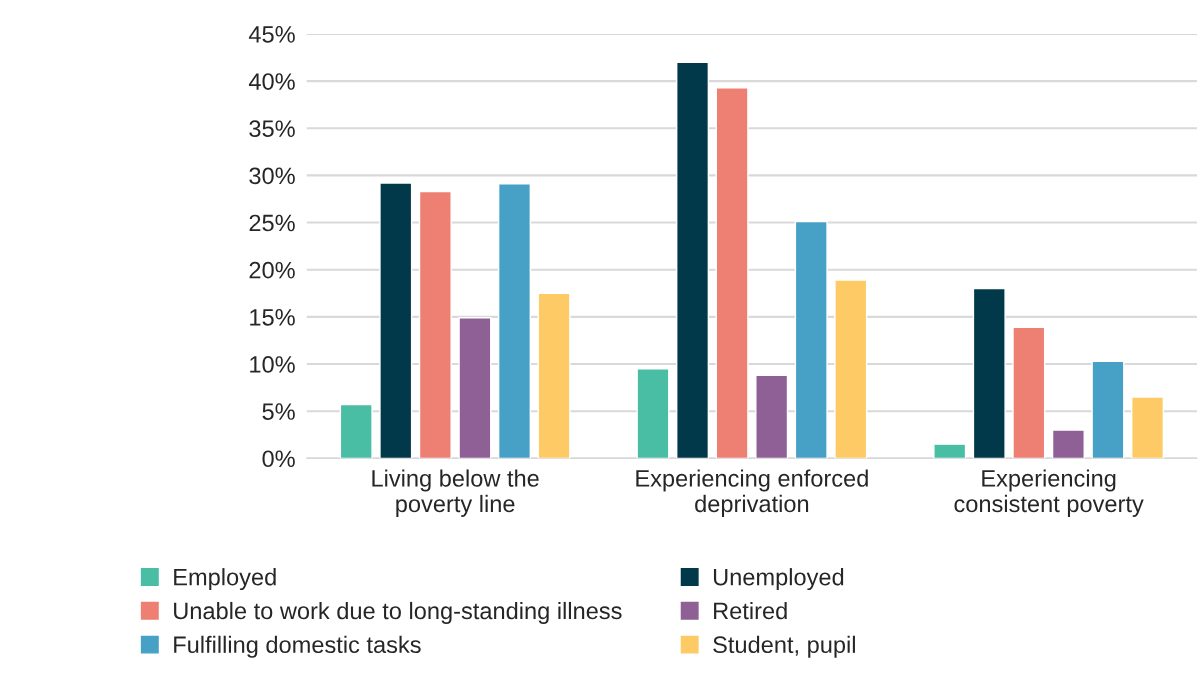 The image size is (1203, 679). Describe the element at coordinates (272, 129) in the screenshot. I see `y-tick-label: 35%` at that location.